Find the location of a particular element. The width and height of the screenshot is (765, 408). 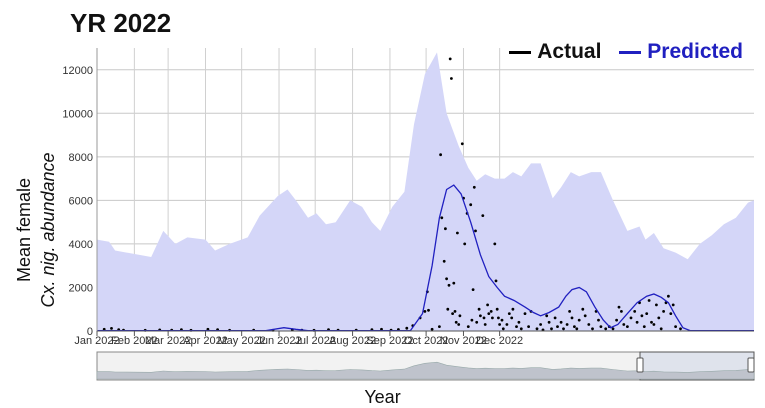

y-tick-label: 0 is located at coordinates (90, 332).